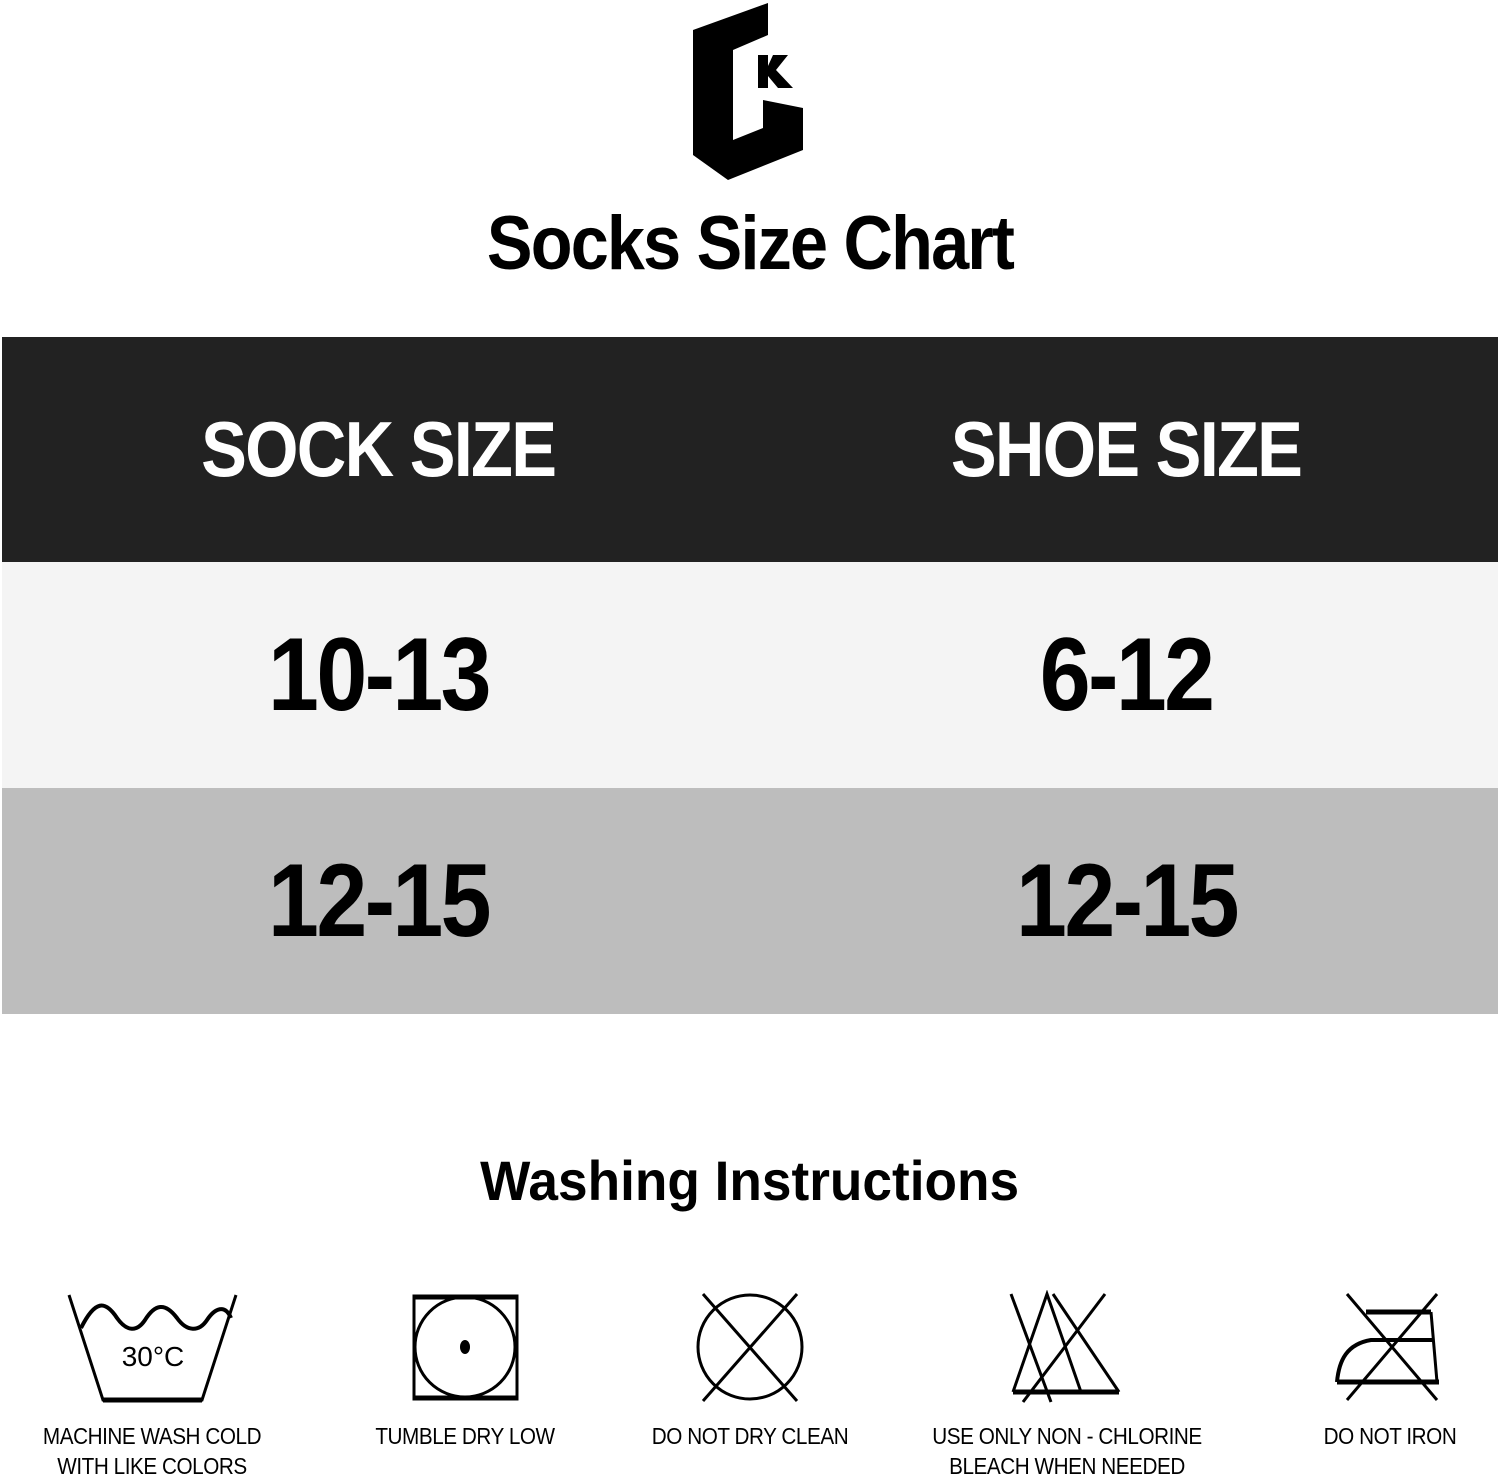 The height and width of the screenshot is (1483, 1500). What do you see at coordinates (1067, 1436) in the screenshot?
I see `care-label: USE ONLY NON - CHLORINE` at bounding box center [1067, 1436].